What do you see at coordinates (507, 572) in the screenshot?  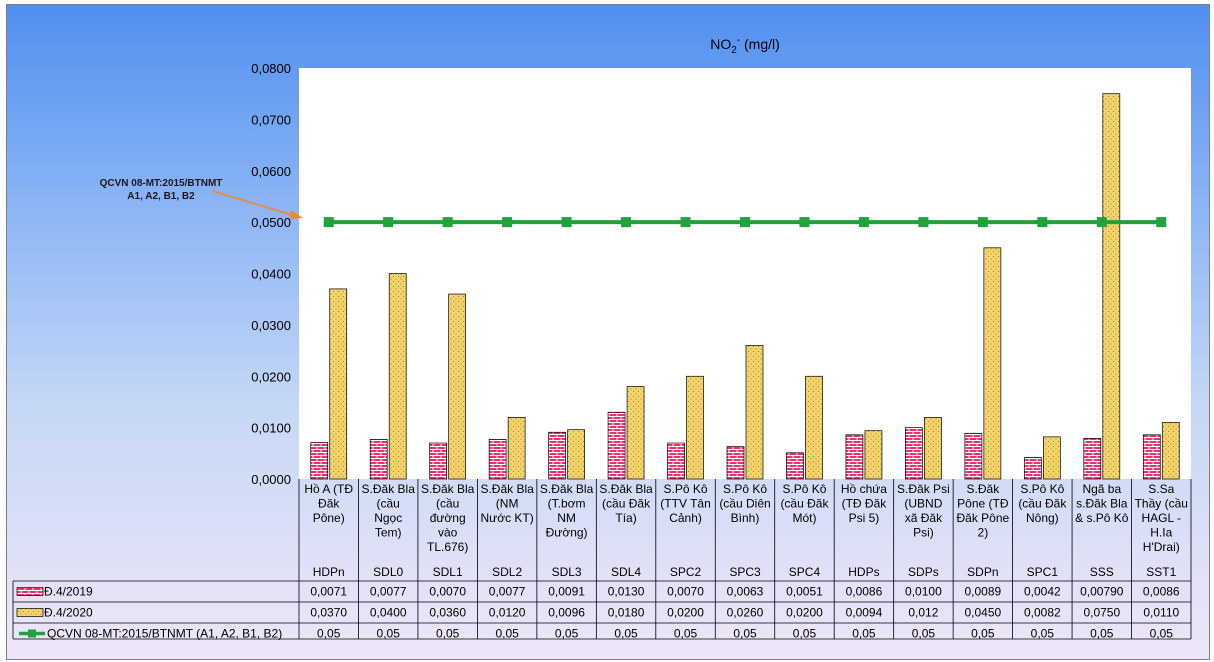 I see `category-code: SDL2` at bounding box center [507, 572].